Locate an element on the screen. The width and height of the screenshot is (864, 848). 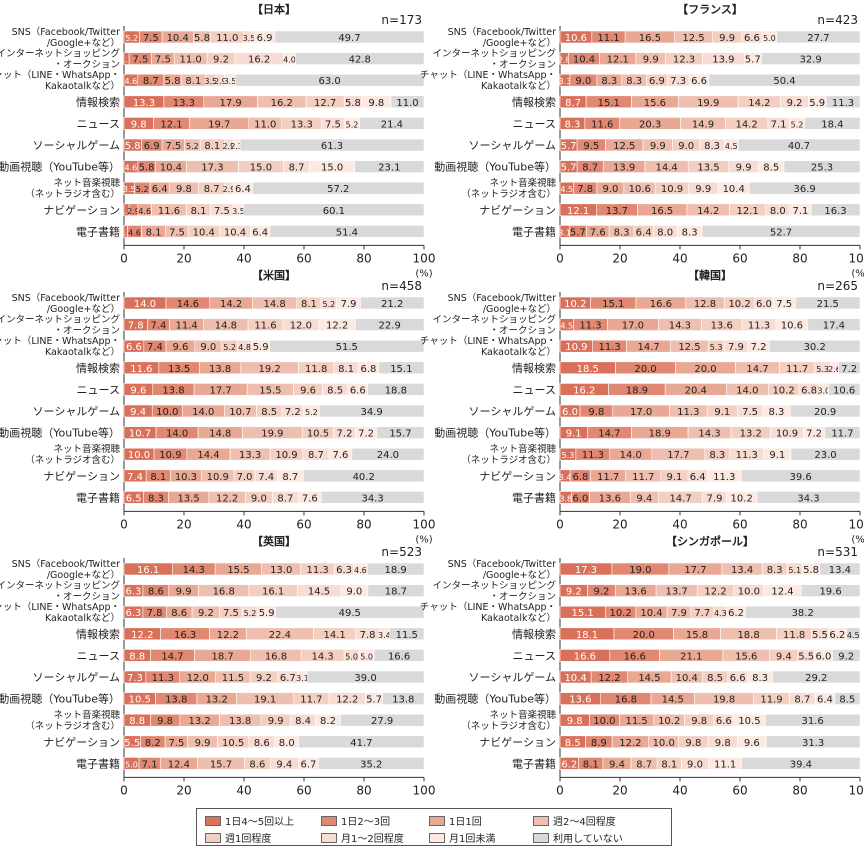
data-label: 9.9 is located at coordinates (703, 189).